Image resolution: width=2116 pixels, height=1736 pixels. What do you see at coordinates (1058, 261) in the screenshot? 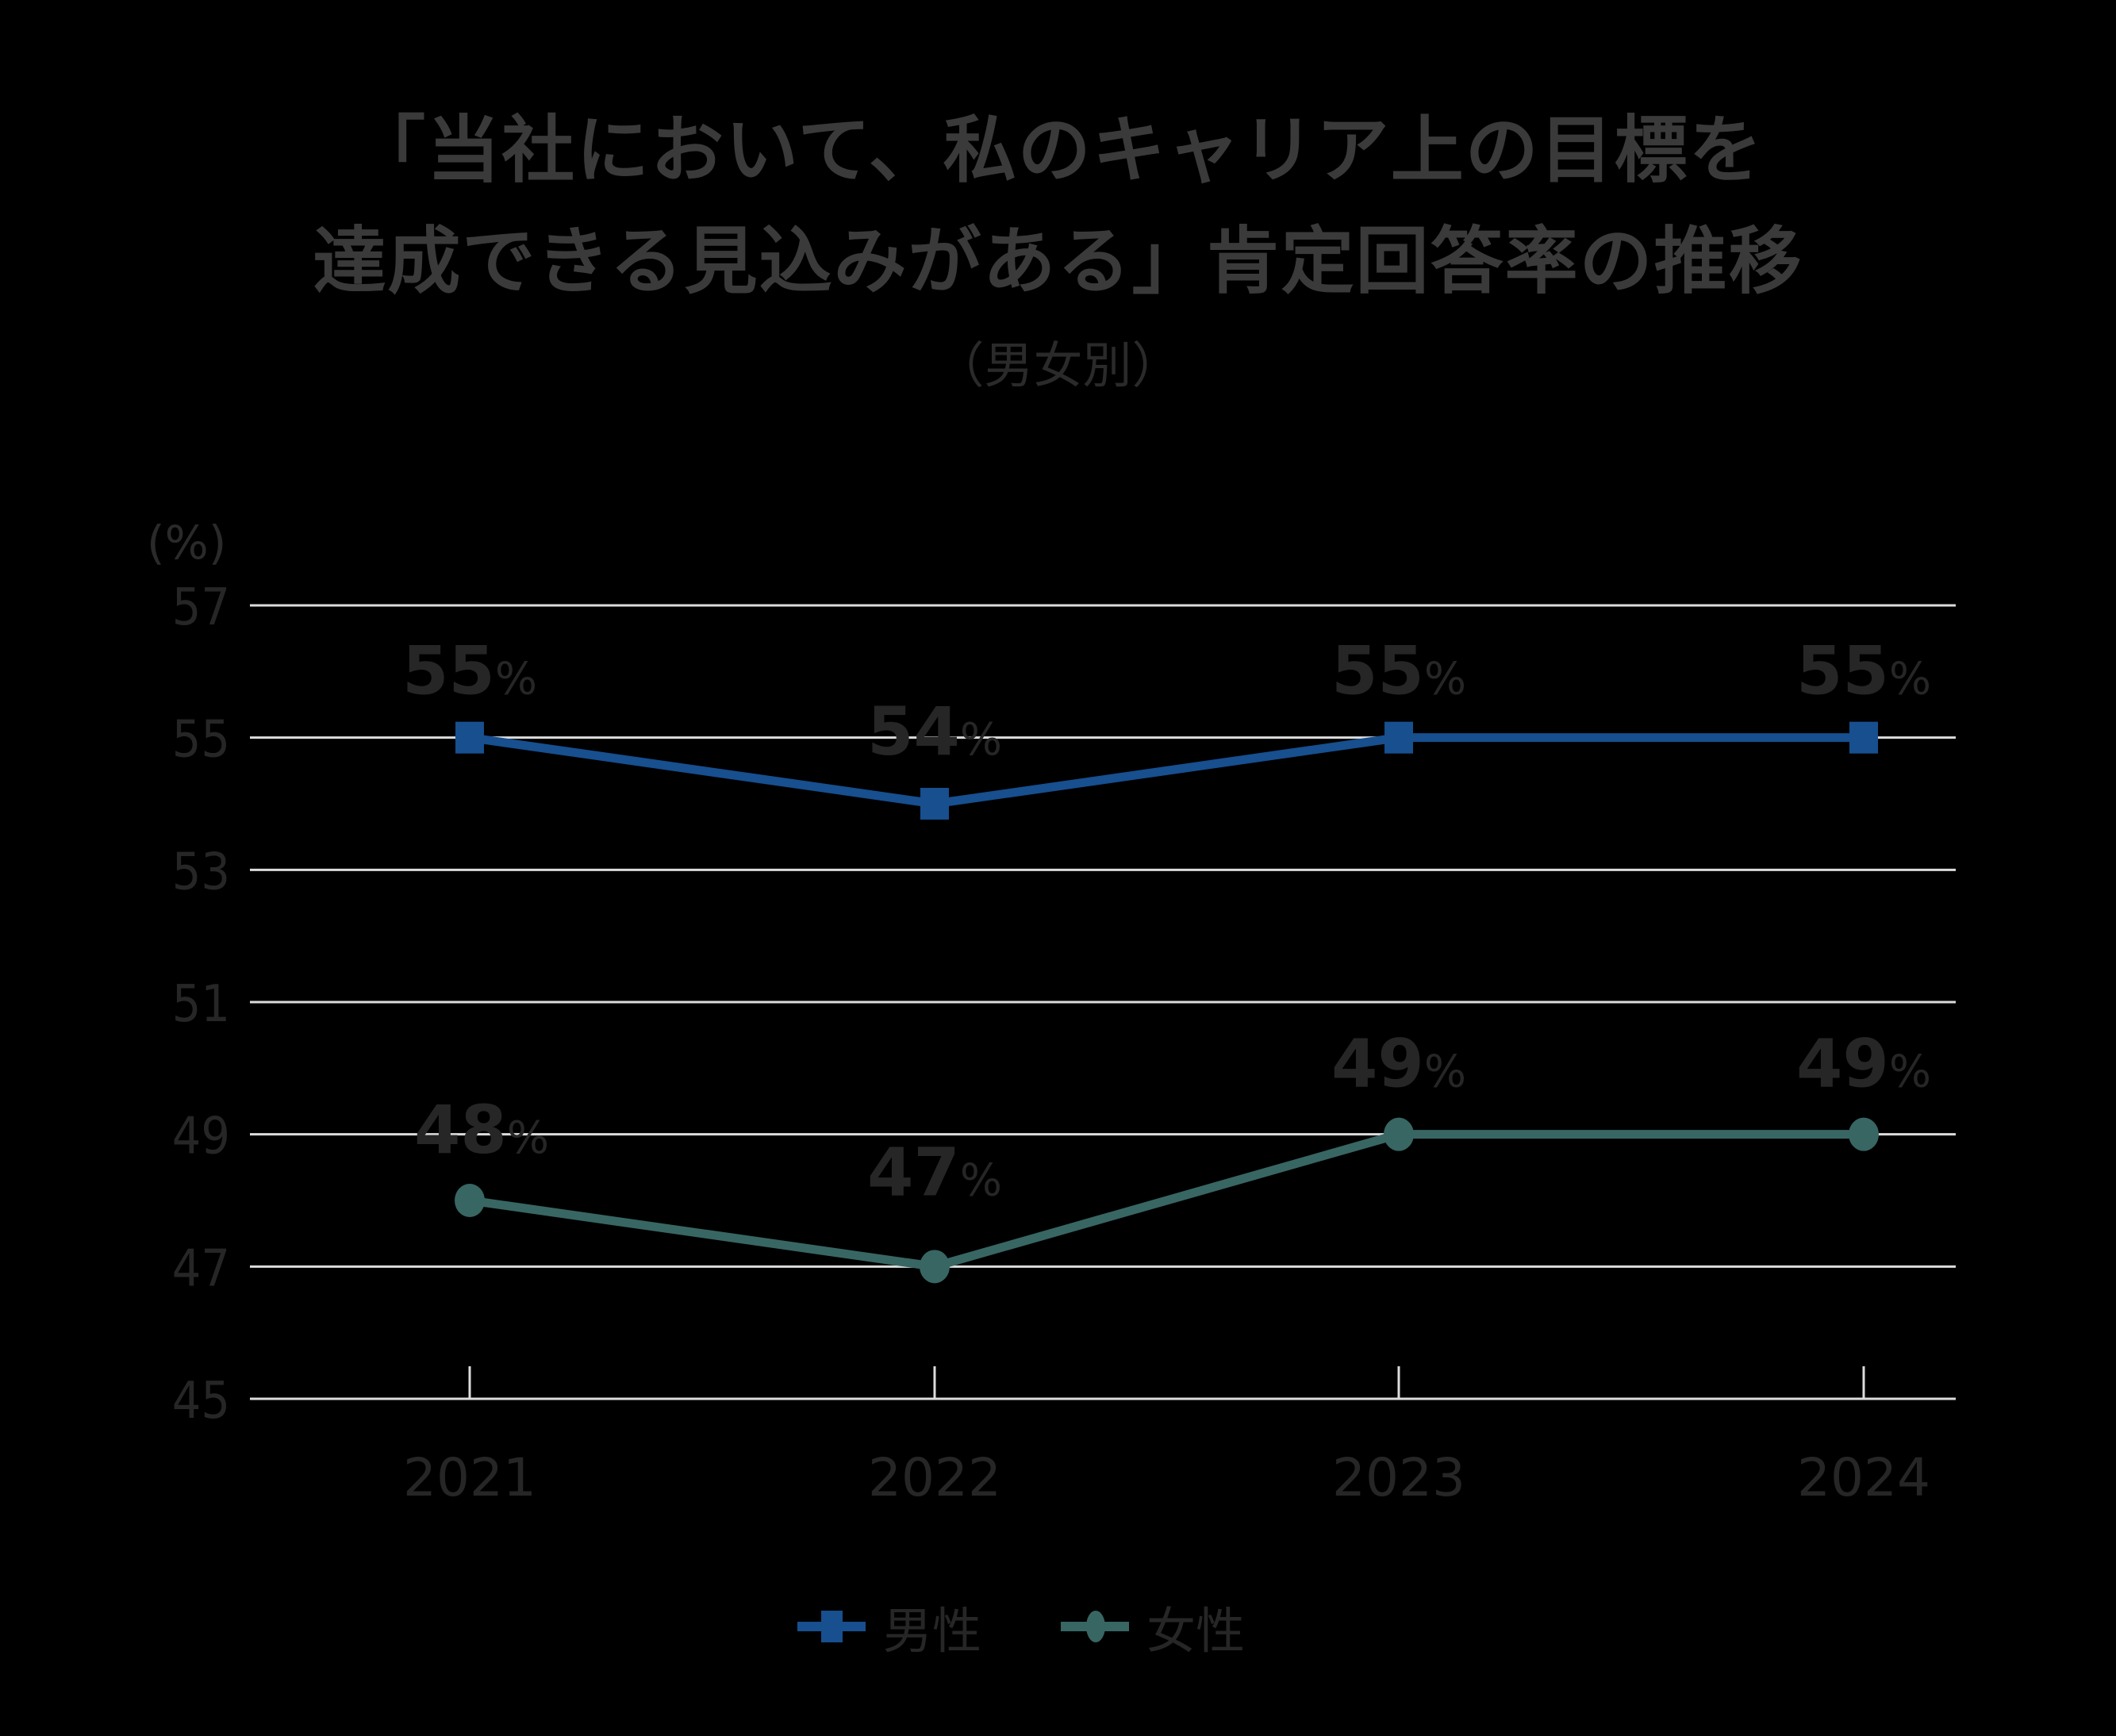
I see `chart-title-line2: 達成できる見込みがある」肯定回答率の推移` at bounding box center [1058, 261].